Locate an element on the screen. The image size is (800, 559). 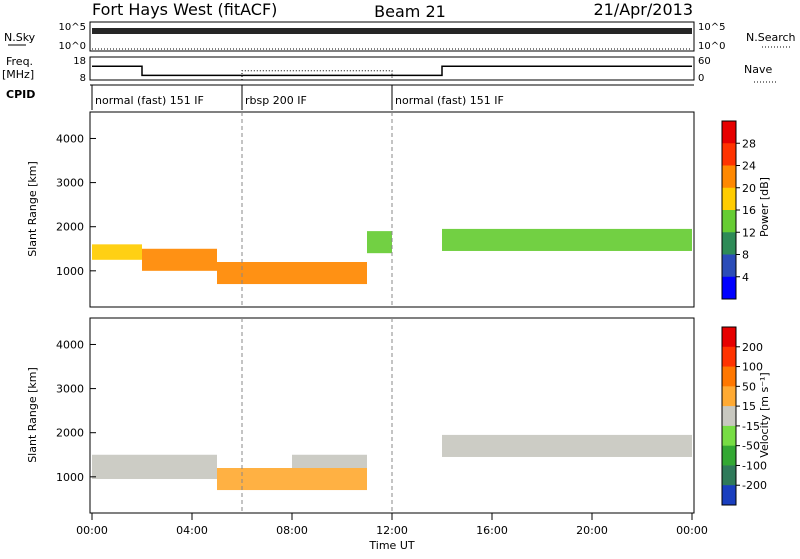
freq-label: Freq. is located at coordinates (19, 61).